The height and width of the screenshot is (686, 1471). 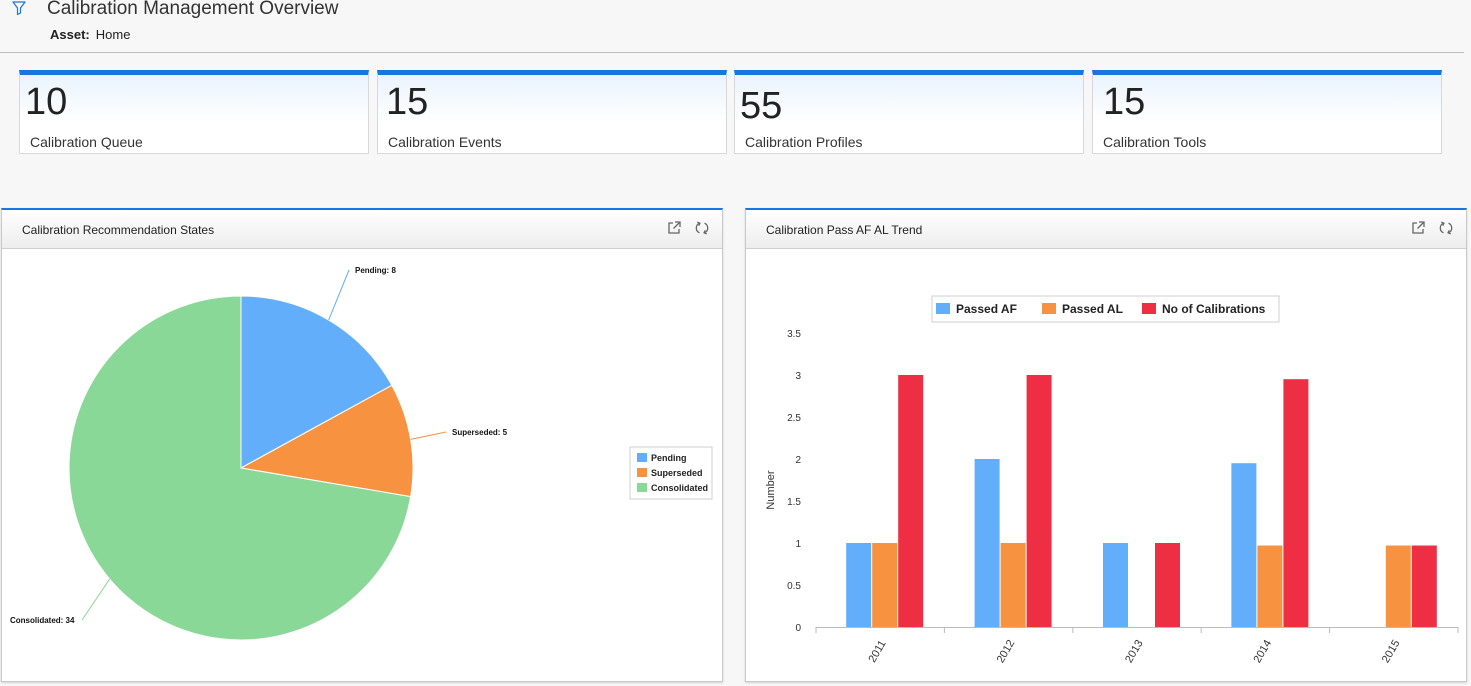 I want to click on panel-header: Calibration Pass AF AL Trend, so click(x=1106, y=229).